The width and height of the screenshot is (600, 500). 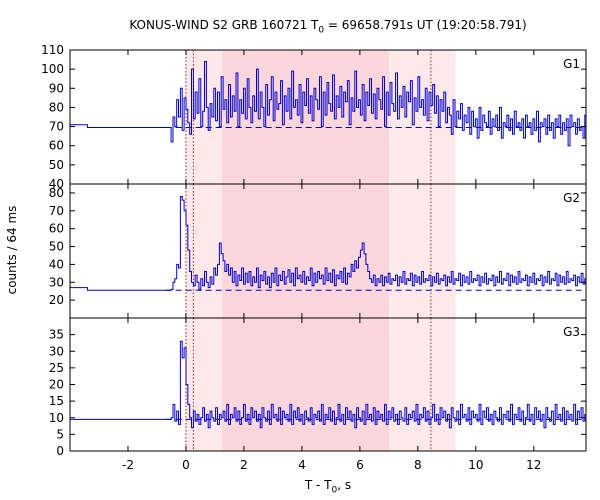 What do you see at coordinates (571, 332) in the screenshot?
I see `panel-label-g3: G3` at bounding box center [571, 332].